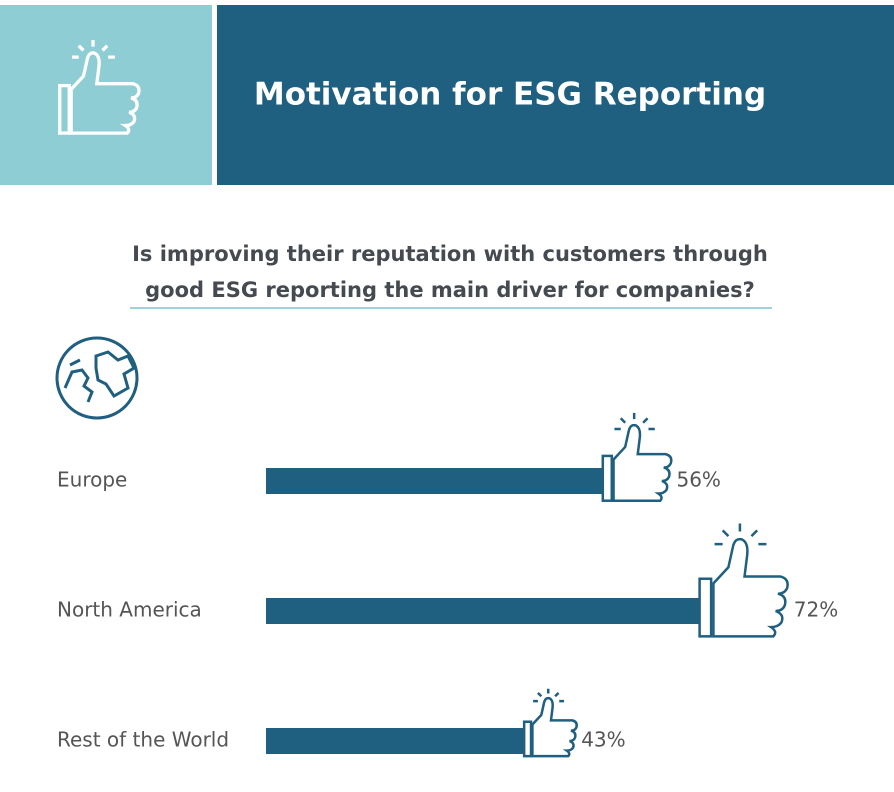 This screenshot has width=894, height=792. Describe the element at coordinates (97, 378) in the screenshot. I see `globe-icon` at that location.